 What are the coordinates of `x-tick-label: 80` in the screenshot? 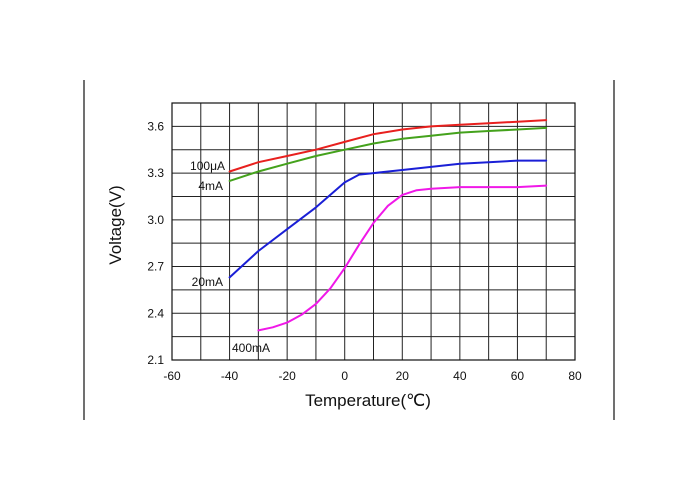 It's located at (575, 376).